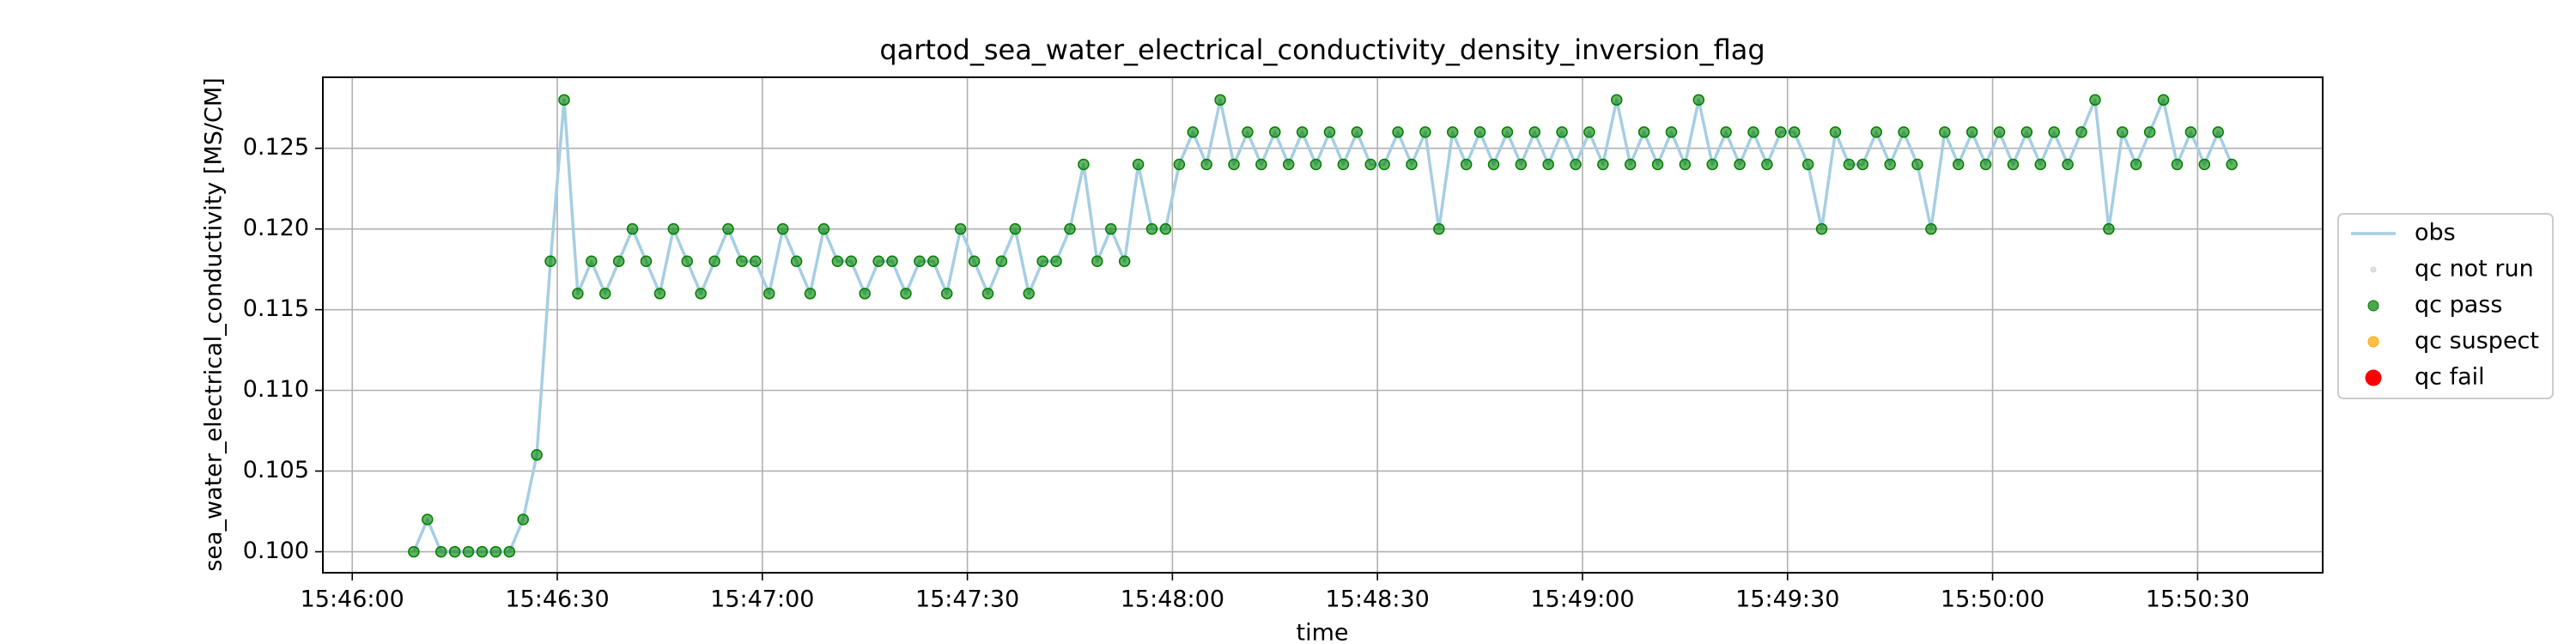  What do you see at coordinates (276, 389) in the screenshot?
I see `y-tick-label: 0.110` at bounding box center [276, 389].